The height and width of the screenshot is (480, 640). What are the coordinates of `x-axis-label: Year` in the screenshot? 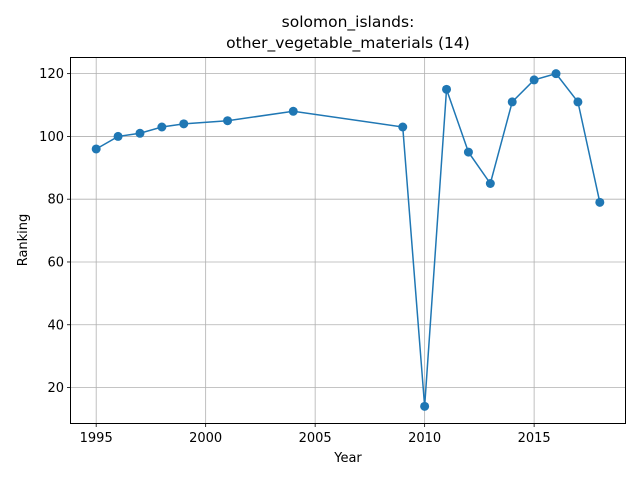 It's located at (347, 458).